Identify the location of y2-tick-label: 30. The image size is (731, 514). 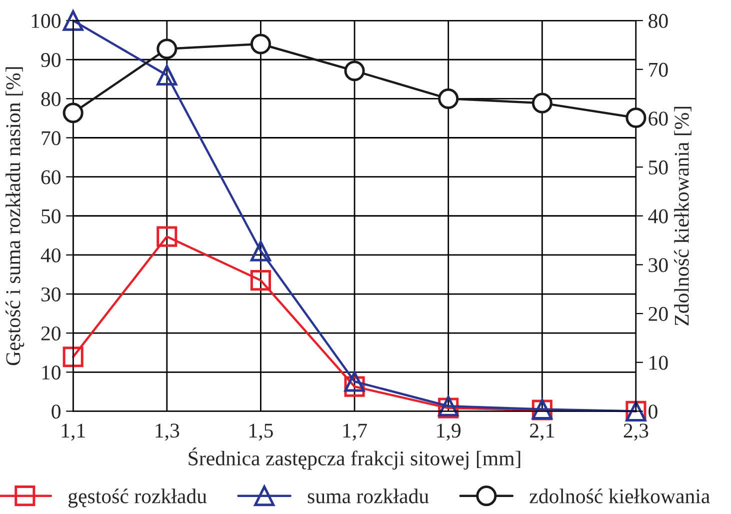
(658, 265).